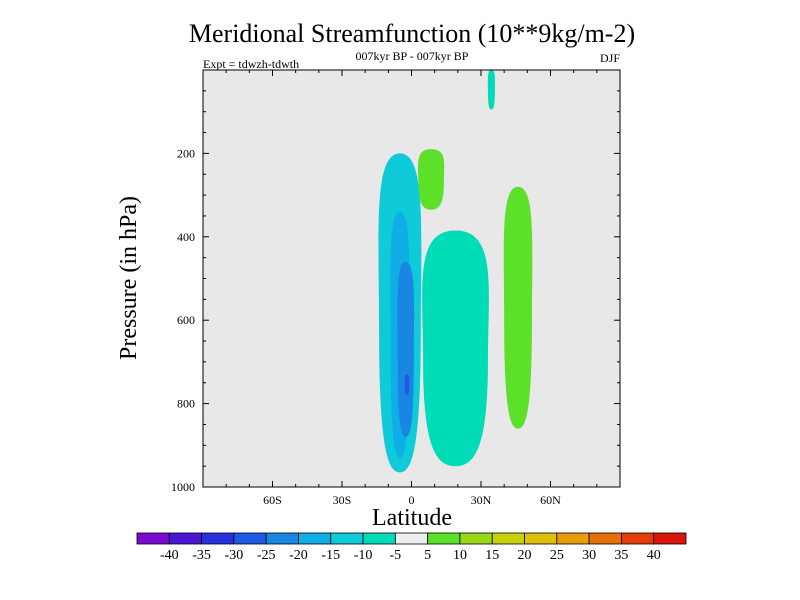 The image size is (800, 600). I want to click on x-axis-label: Latitude, so click(412, 518).